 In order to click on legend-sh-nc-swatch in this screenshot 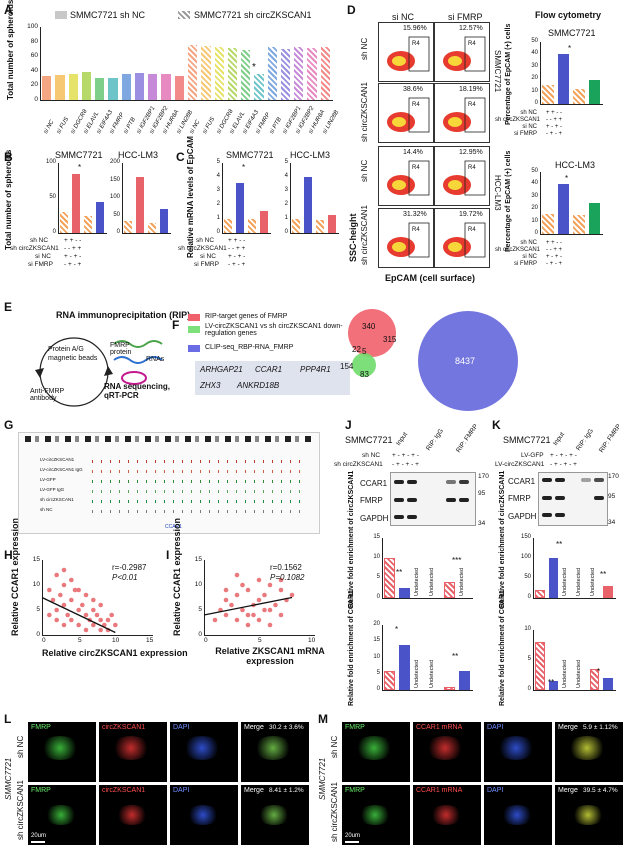, I will do `click(61, 15)`.